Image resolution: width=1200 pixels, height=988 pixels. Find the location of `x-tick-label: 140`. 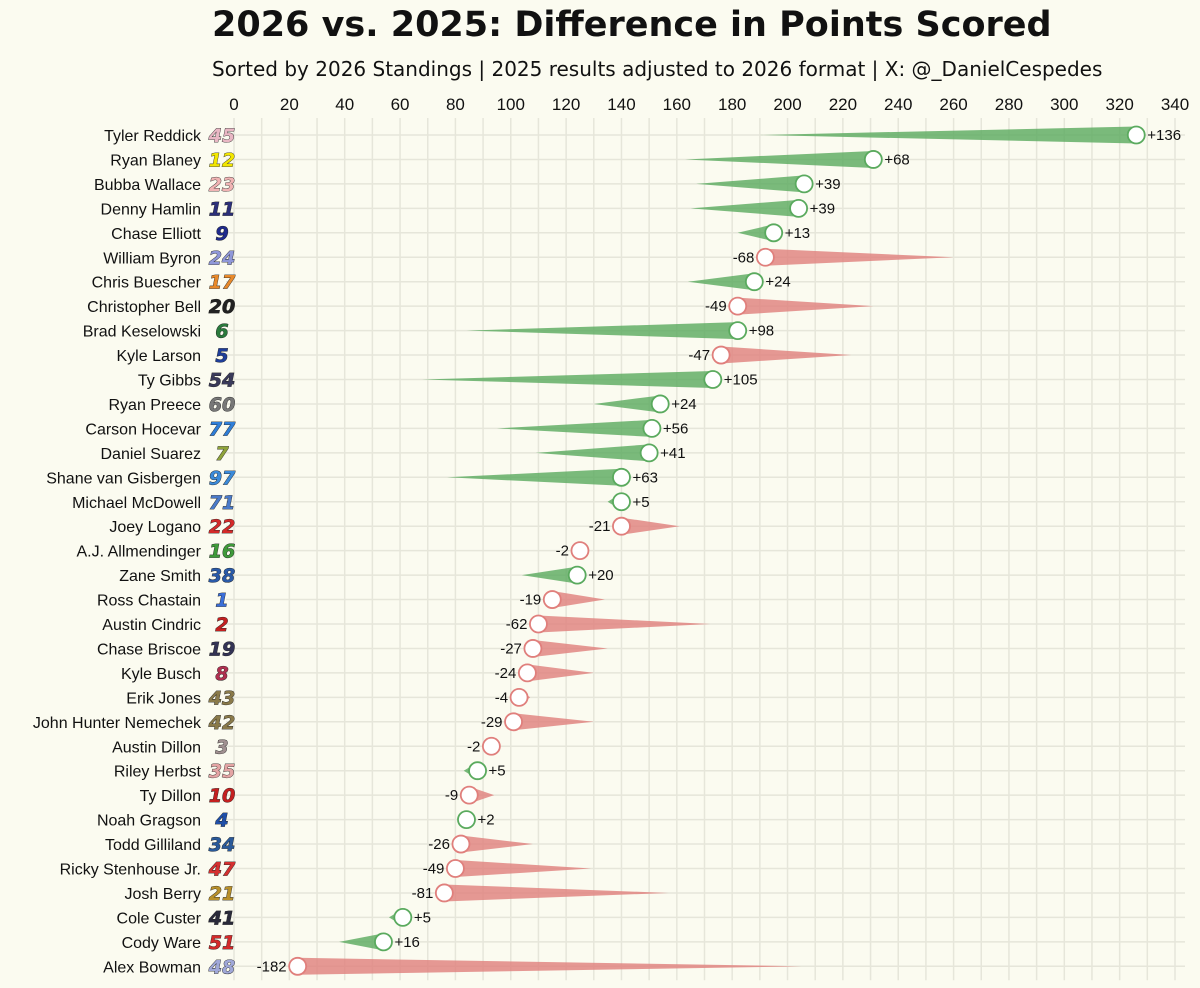

x-tick-label: 140 is located at coordinates (621, 104).